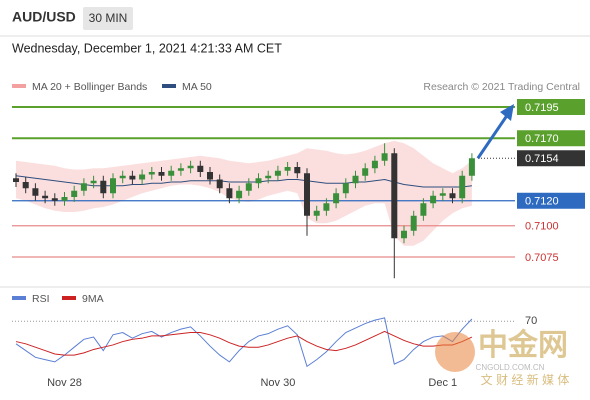 The image size is (590, 400). I want to click on legend-label: 9MA, so click(93, 299).